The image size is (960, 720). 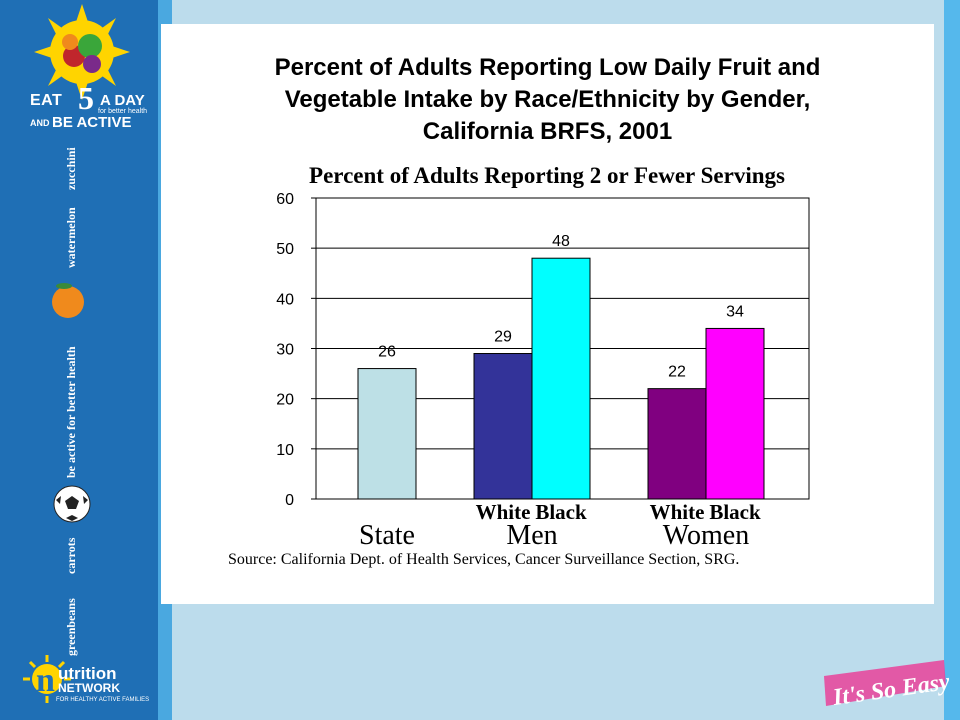 What do you see at coordinates (87, 673) in the screenshot?
I see `network-logo-word: utrition` at bounding box center [87, 673].